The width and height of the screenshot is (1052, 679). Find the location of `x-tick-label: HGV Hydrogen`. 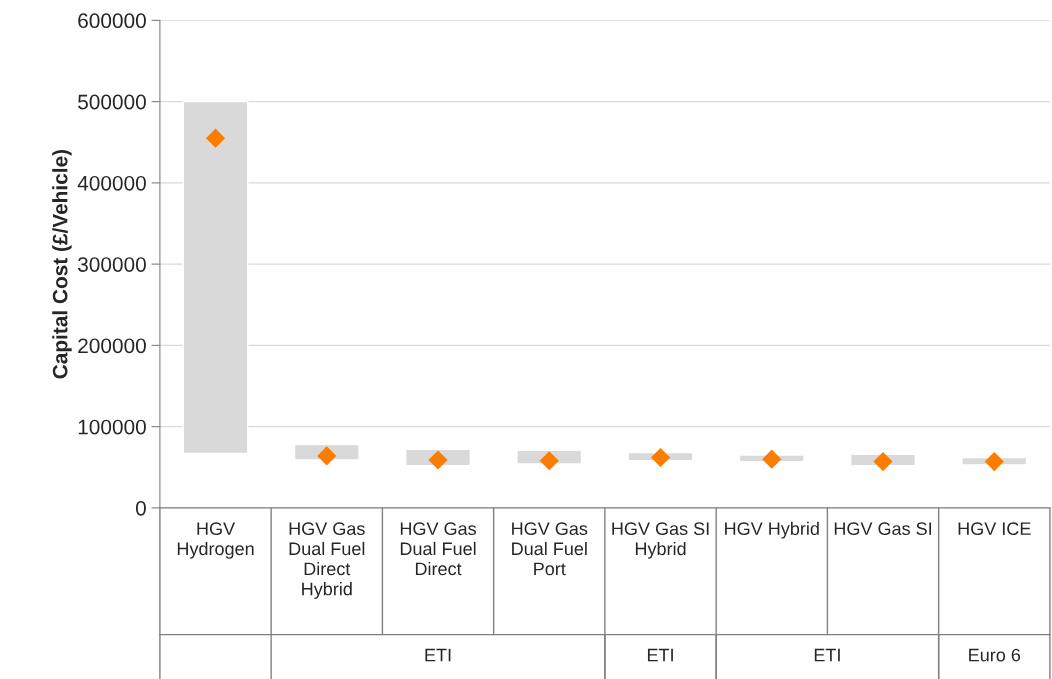

x-tick-label: HGV Hydrogen is located at coordinates (215, 540).